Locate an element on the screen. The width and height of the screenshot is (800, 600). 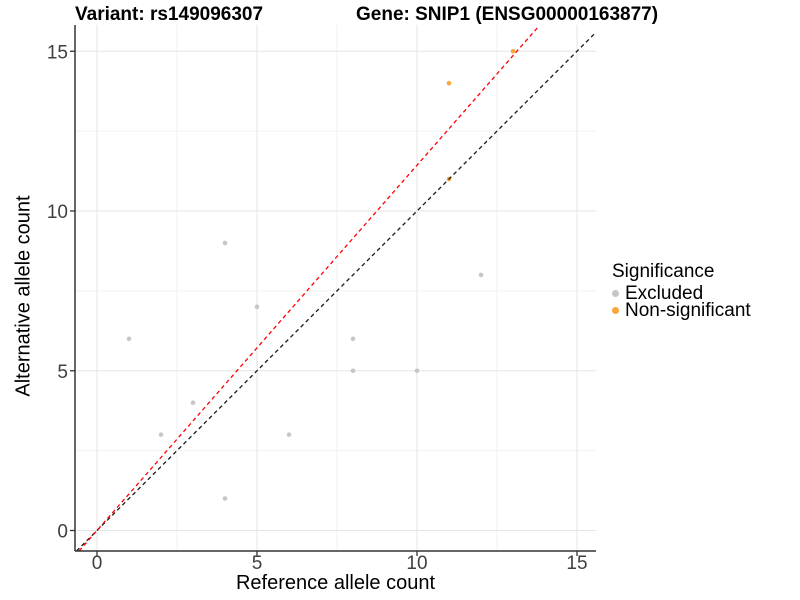
y-tick-label: 0 is located at coordinates (62, 532).